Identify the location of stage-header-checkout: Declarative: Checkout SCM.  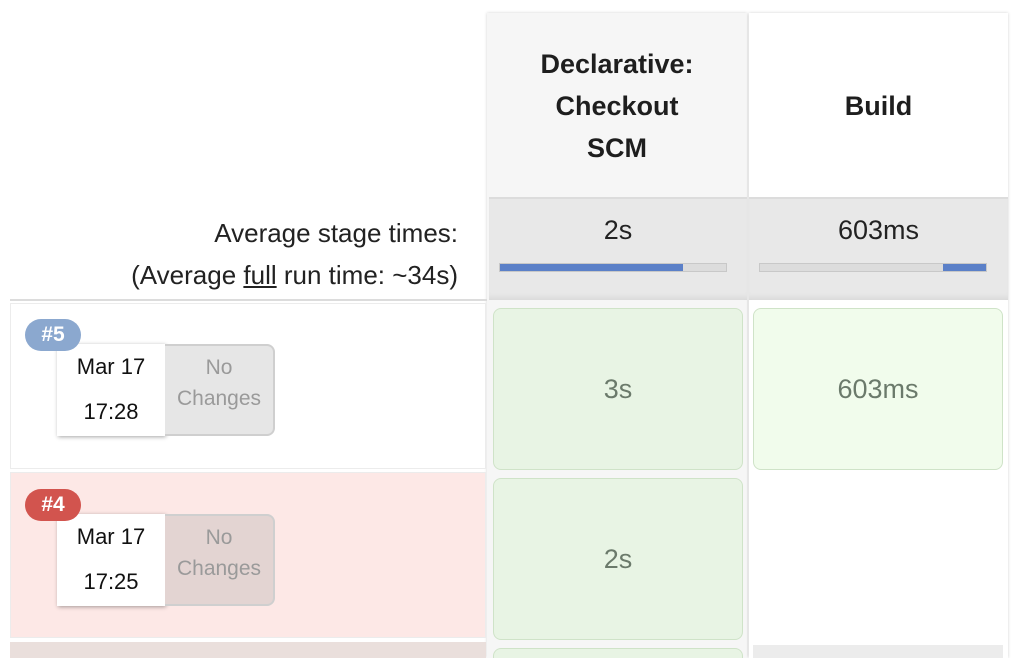
(617, 106).